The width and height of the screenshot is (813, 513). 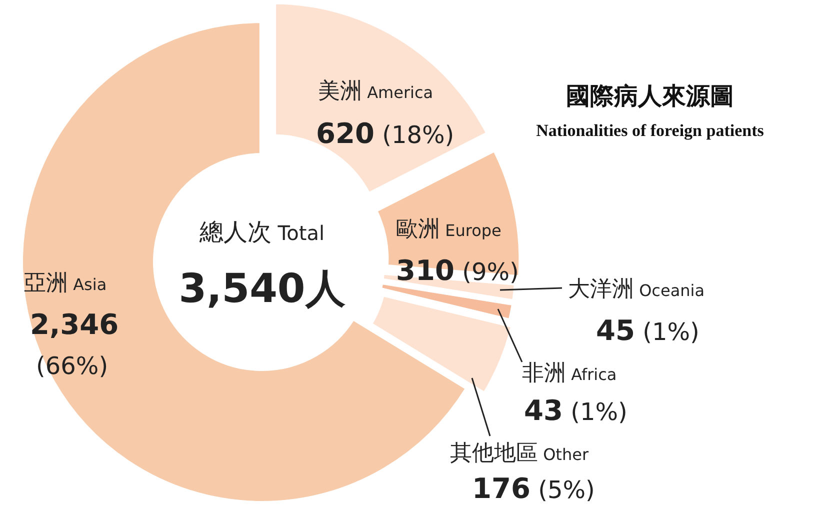 What do you see at coordinates (385, 133) in the screenshot?
I see `data-label: 620 (18%)` at bounding box center [385, 133].